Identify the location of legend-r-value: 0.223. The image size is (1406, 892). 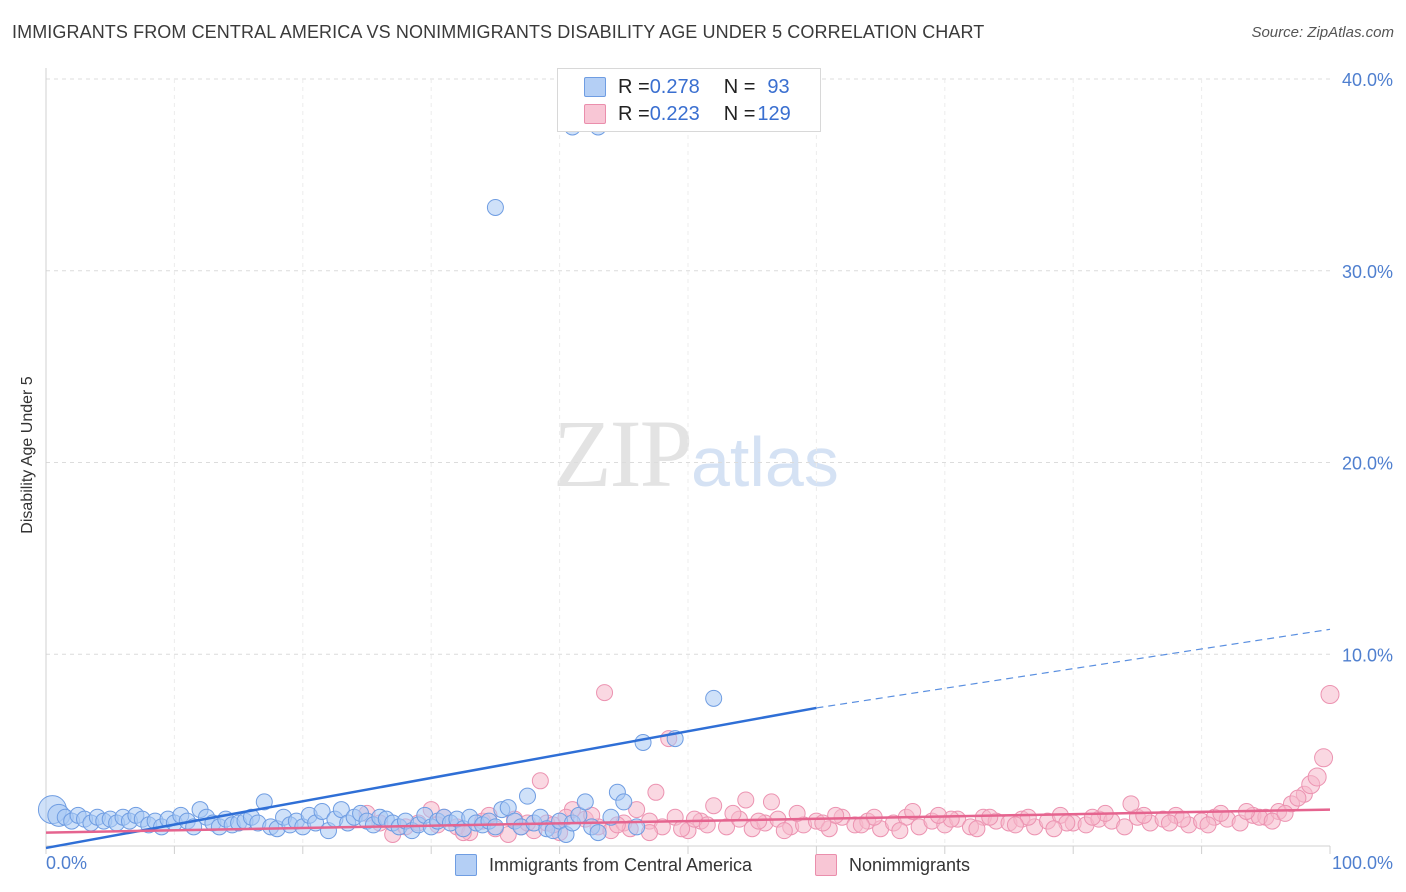
(674, 113).